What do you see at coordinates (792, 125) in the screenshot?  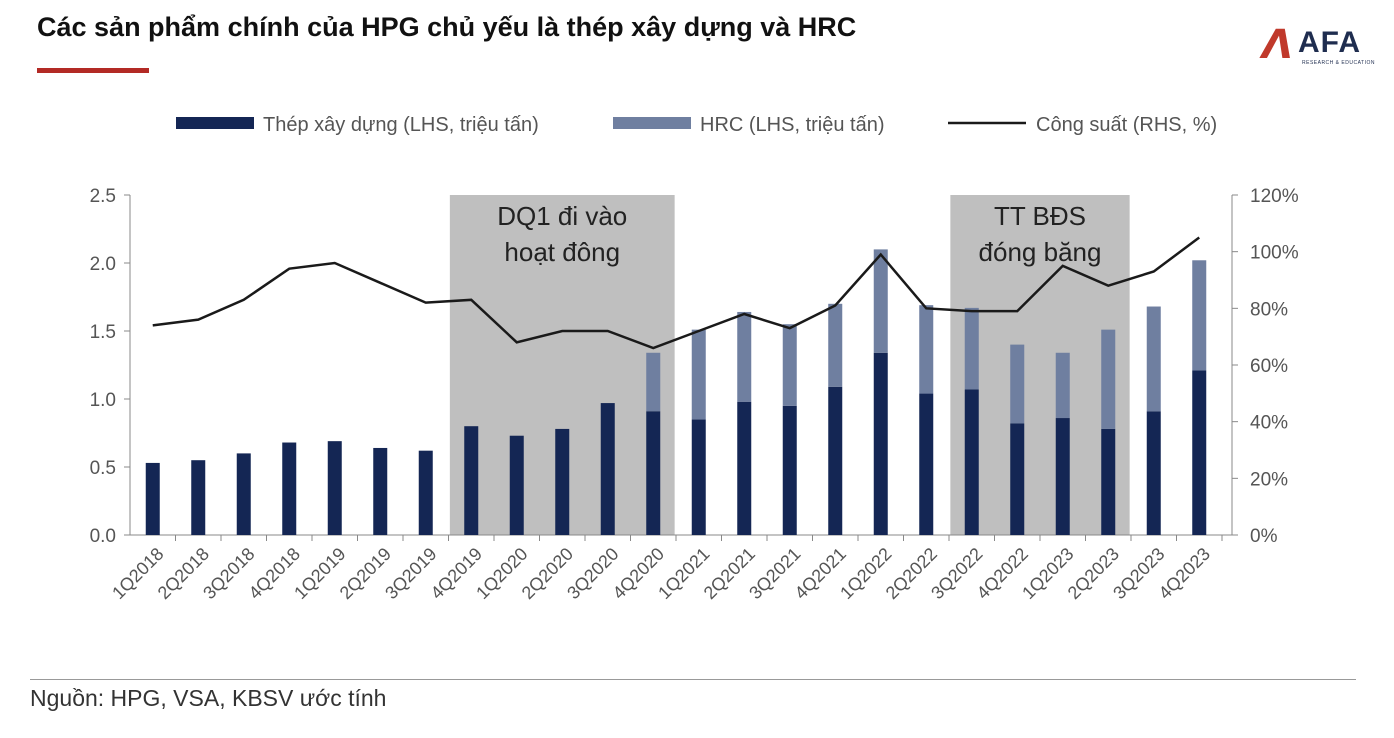 I see `legend-label-hrc: HRC (LHS, triệu tấn)` at bounding box center [792, 125].